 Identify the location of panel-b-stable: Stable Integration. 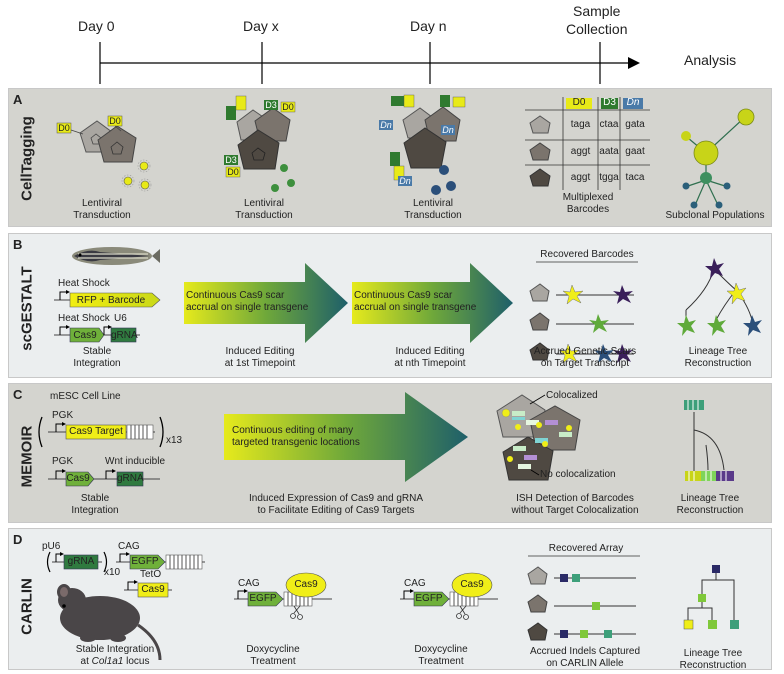
(97, 357).